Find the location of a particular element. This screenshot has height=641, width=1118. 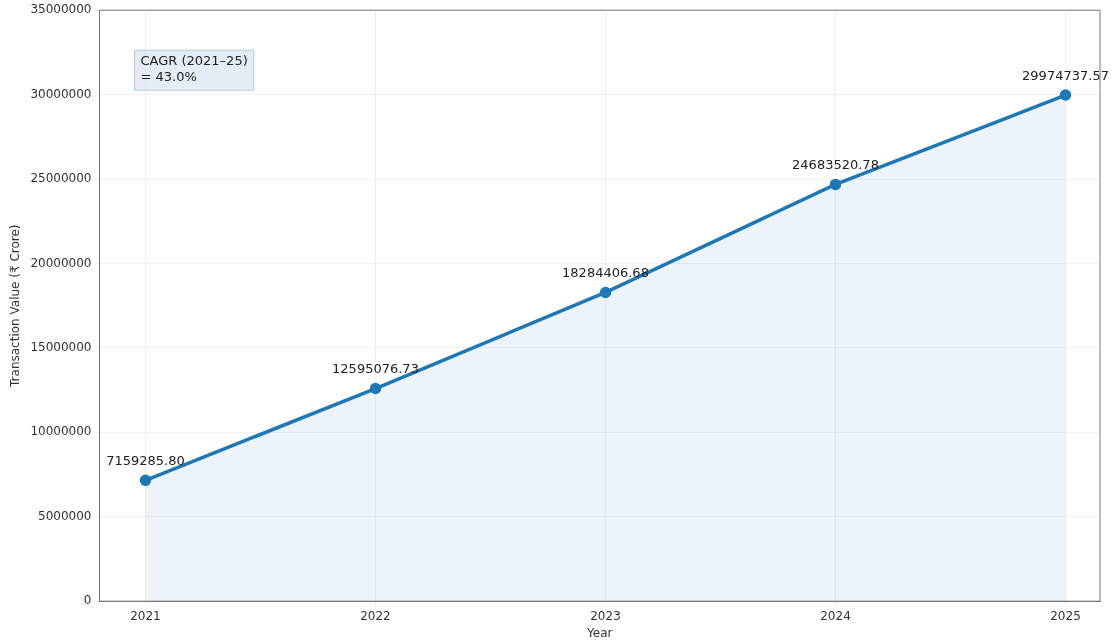

y-tick-label: 0 is located at coordinates (87, 600).